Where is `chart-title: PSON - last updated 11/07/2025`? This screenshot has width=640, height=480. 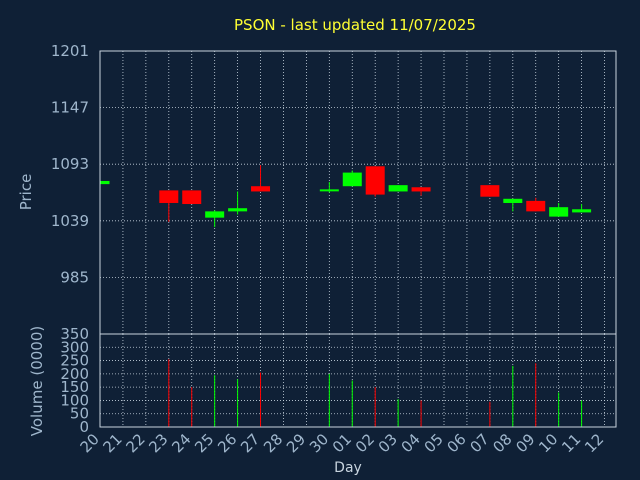 chart-title: PSON - last updated 11/07/2025 is located at coordinates (355, 25).